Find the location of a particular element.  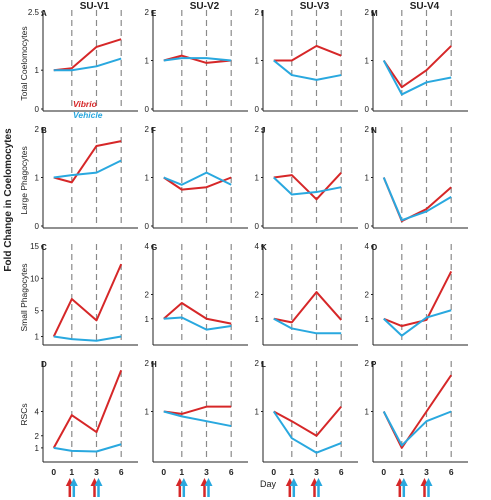

injection-arrows is located at coordinates (249, 487).